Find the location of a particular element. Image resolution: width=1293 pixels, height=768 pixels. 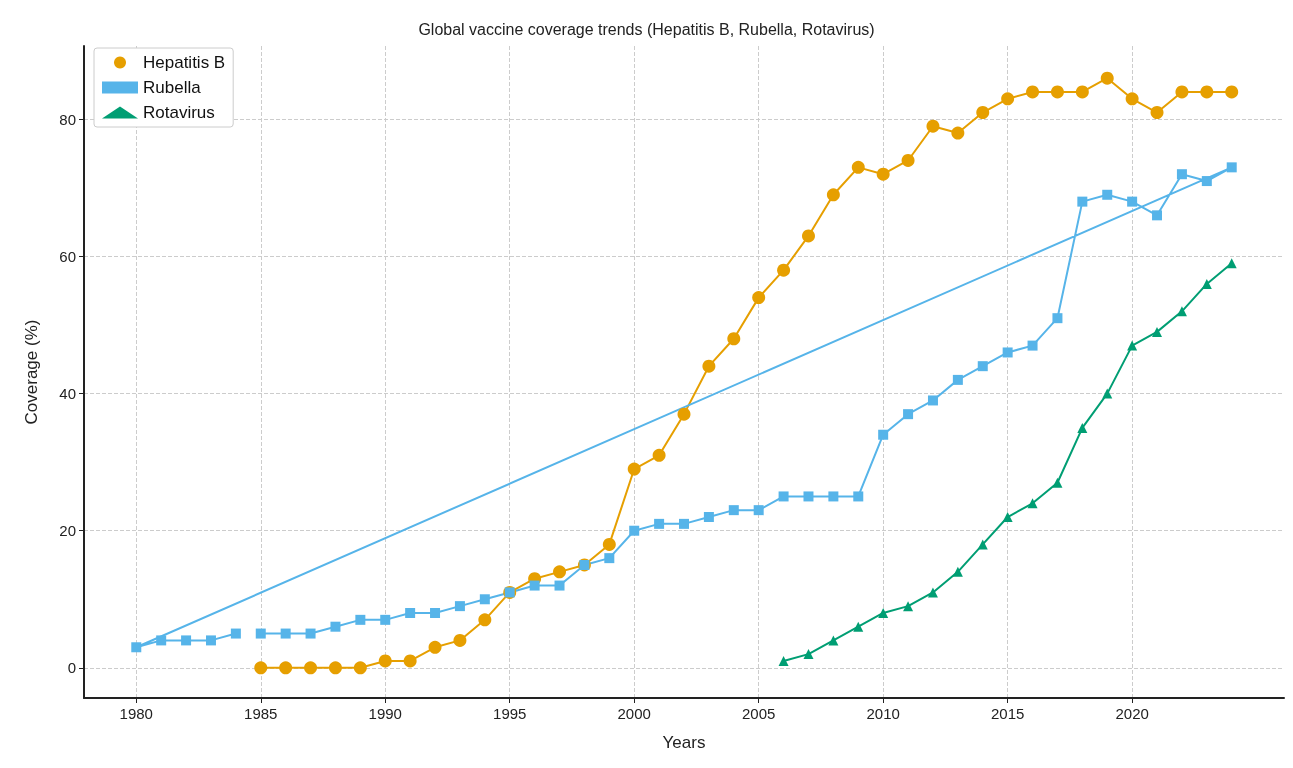

y-tick-label: 60 is located at coordinates (67, 256).